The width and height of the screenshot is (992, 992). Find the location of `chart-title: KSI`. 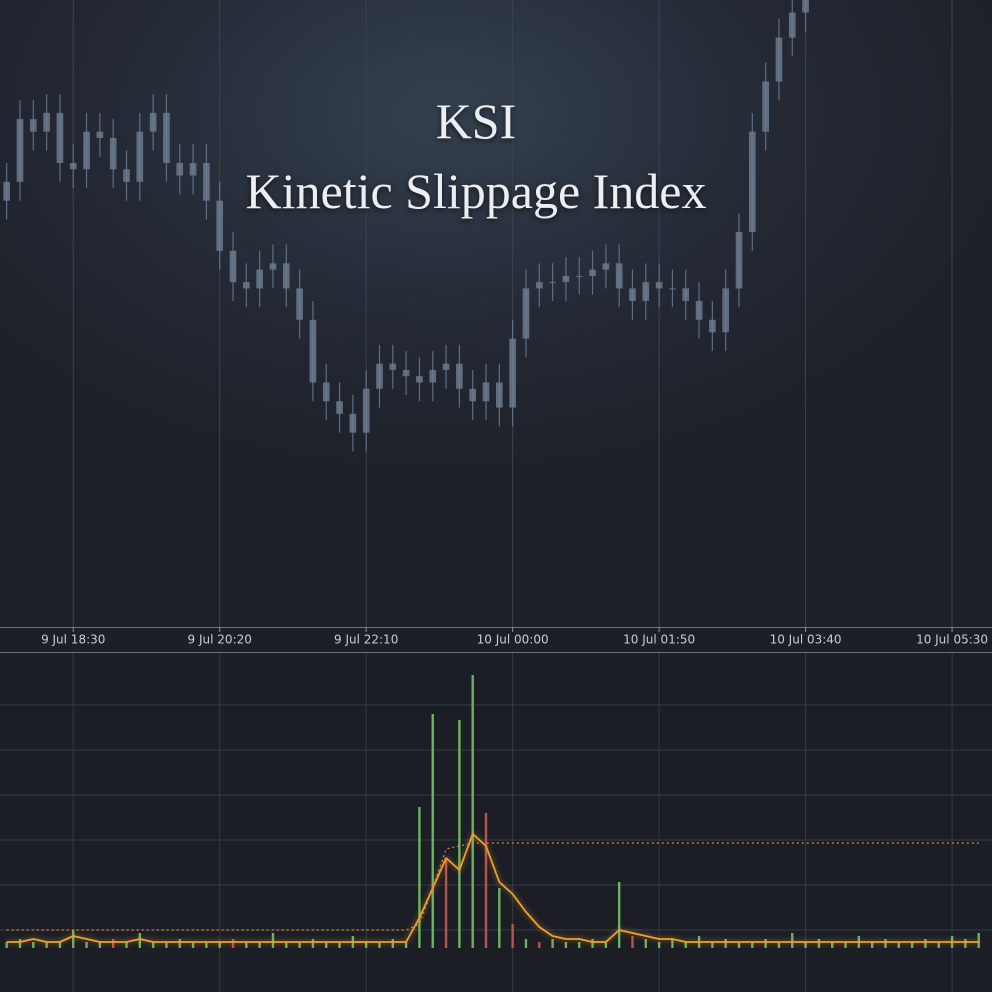

chart-title: KSI is located at coordinates (476, 121).